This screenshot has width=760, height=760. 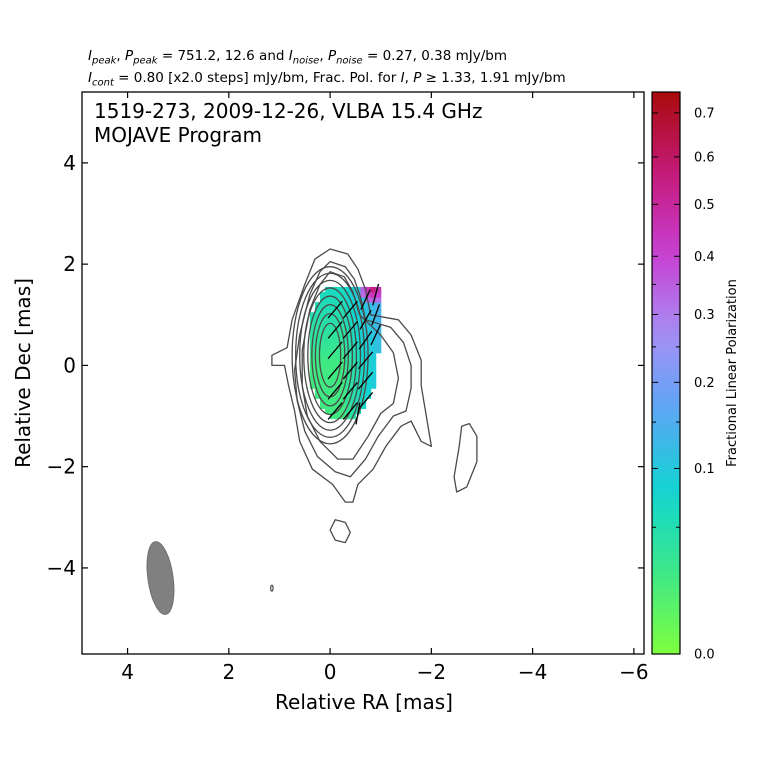 What do you see at coordinates (493, 78) in the screenshot?
I see `threshold-values: ≥ 1.33, 1.91 mJy/bm` at bounding box center [493, 78].